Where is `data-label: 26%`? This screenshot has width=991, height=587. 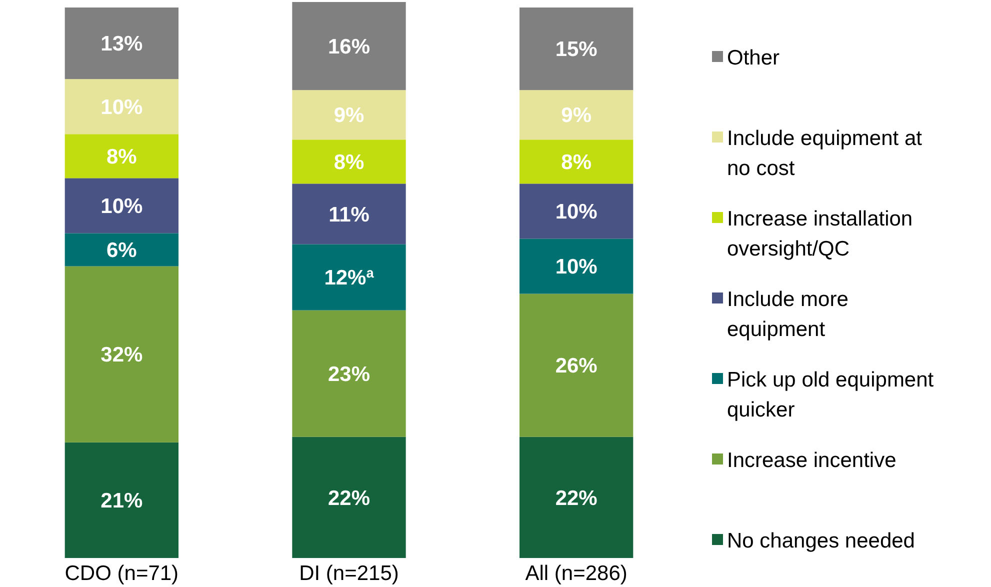 data-label: 26% is located at coordinates (576, 366).